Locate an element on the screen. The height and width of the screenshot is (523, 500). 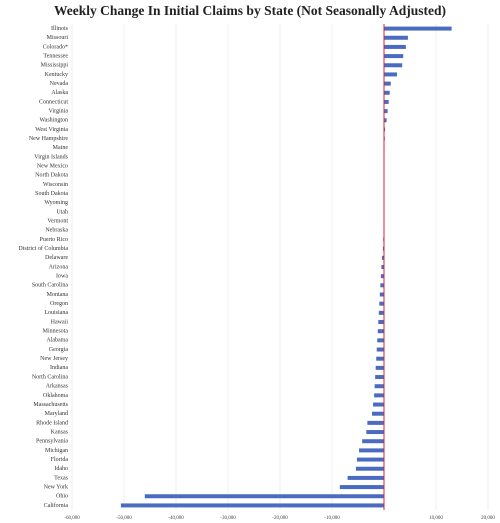
category-label: Wyoming is located at coordinates (56, 203).